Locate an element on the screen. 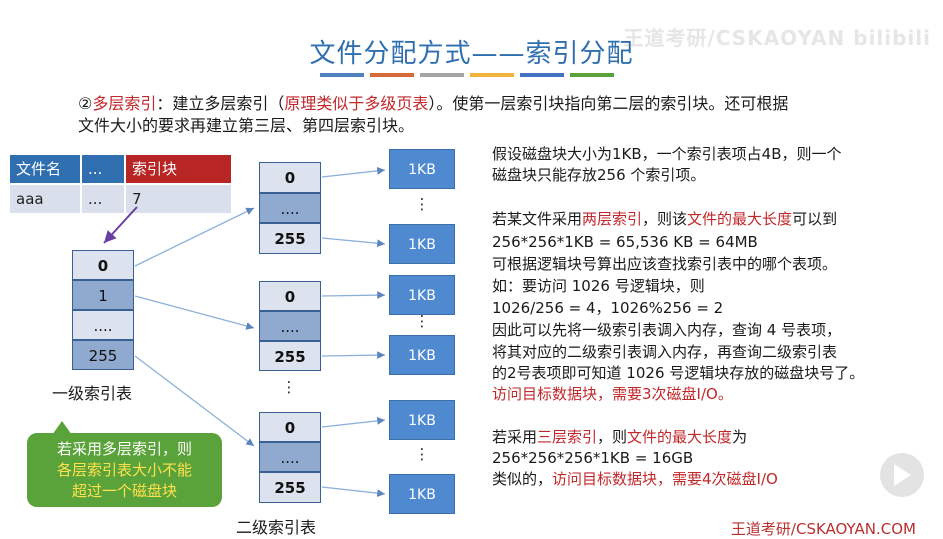 The image size is (943, 539). intro-text1: ：建立多层索引（ is located at coordinates (220, 103).